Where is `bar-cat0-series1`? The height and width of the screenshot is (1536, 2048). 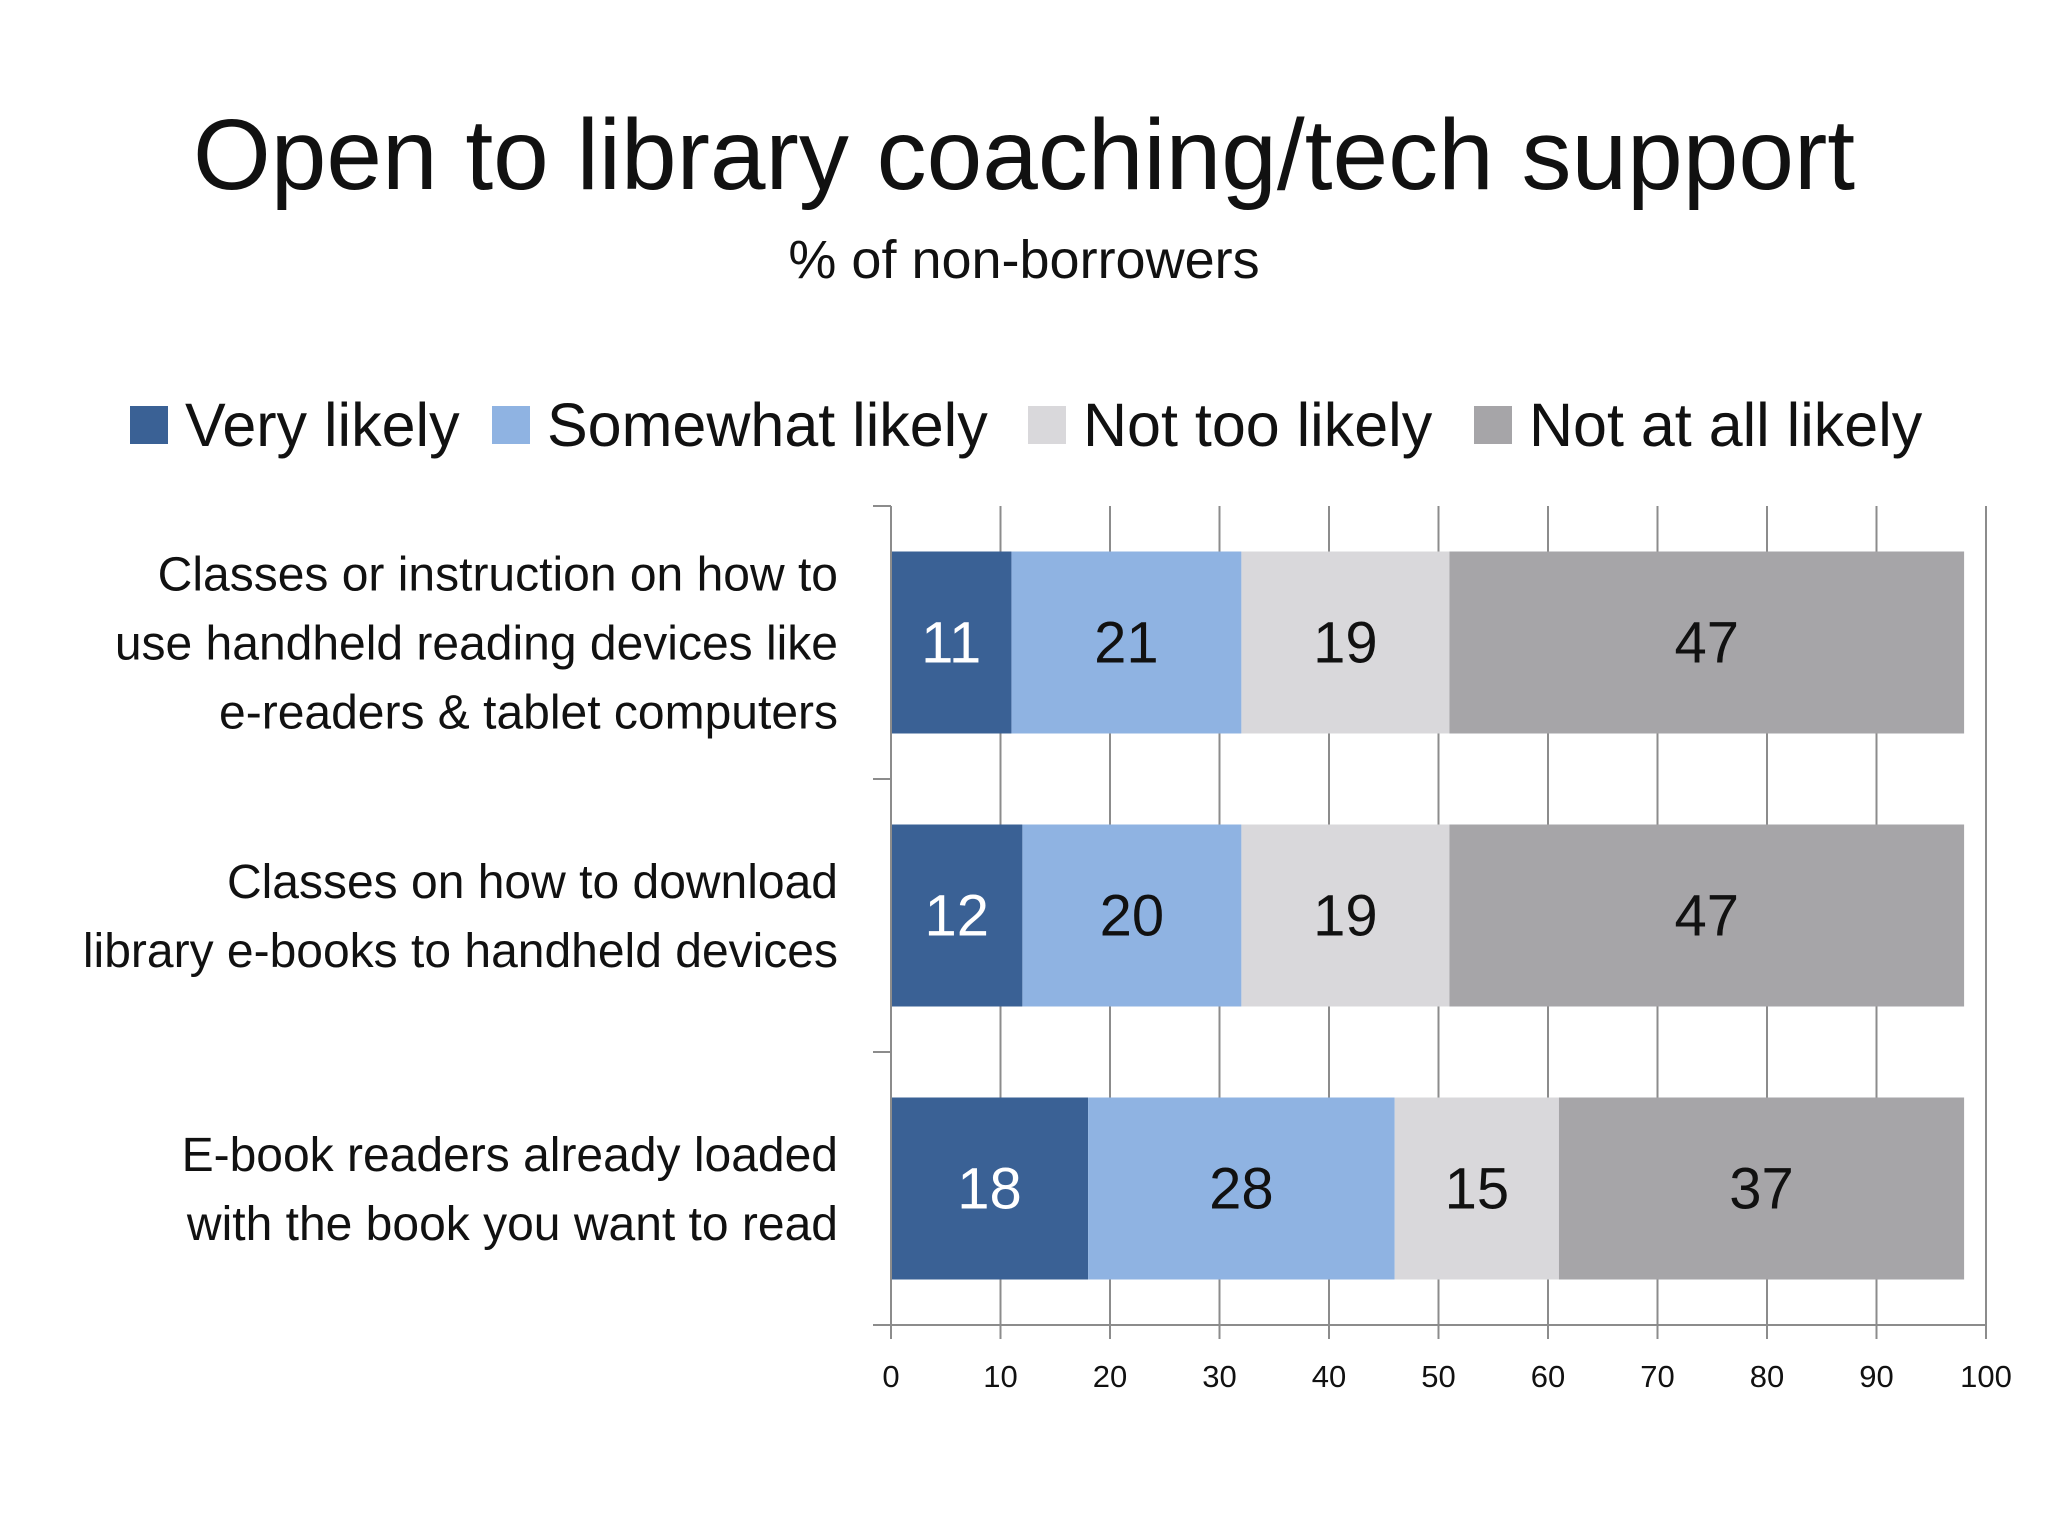 bar-cat0-series1 is located at coordinates (1126, 642).